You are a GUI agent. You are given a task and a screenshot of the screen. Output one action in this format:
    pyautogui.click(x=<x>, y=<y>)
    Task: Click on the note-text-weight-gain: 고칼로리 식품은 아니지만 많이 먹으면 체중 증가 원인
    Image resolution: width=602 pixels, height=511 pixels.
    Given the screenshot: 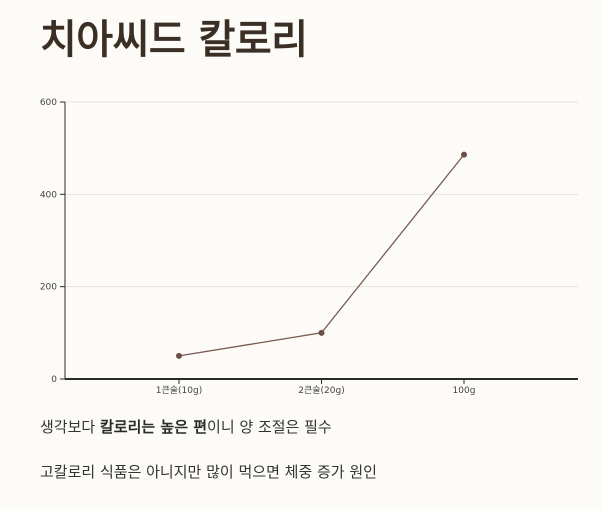 What is the action you would take?
    pyautogui.click(x=208, y=472)
    